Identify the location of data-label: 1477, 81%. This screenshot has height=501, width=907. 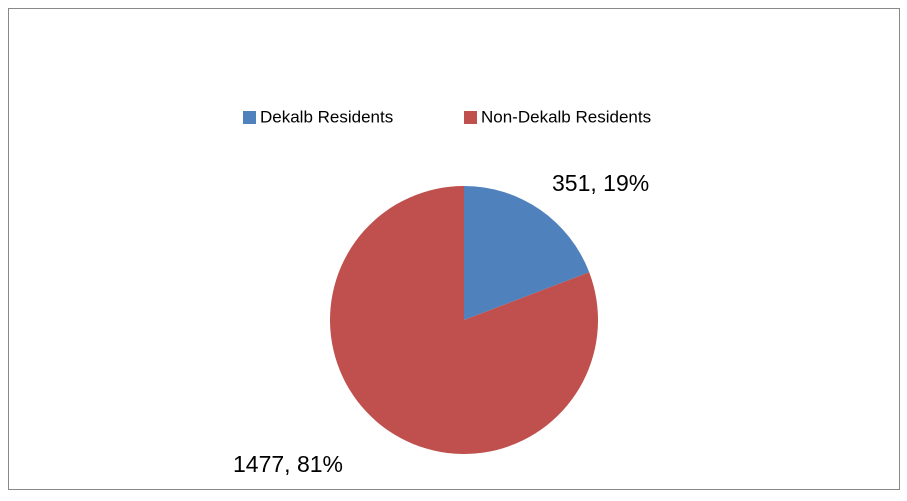
(288, 464).